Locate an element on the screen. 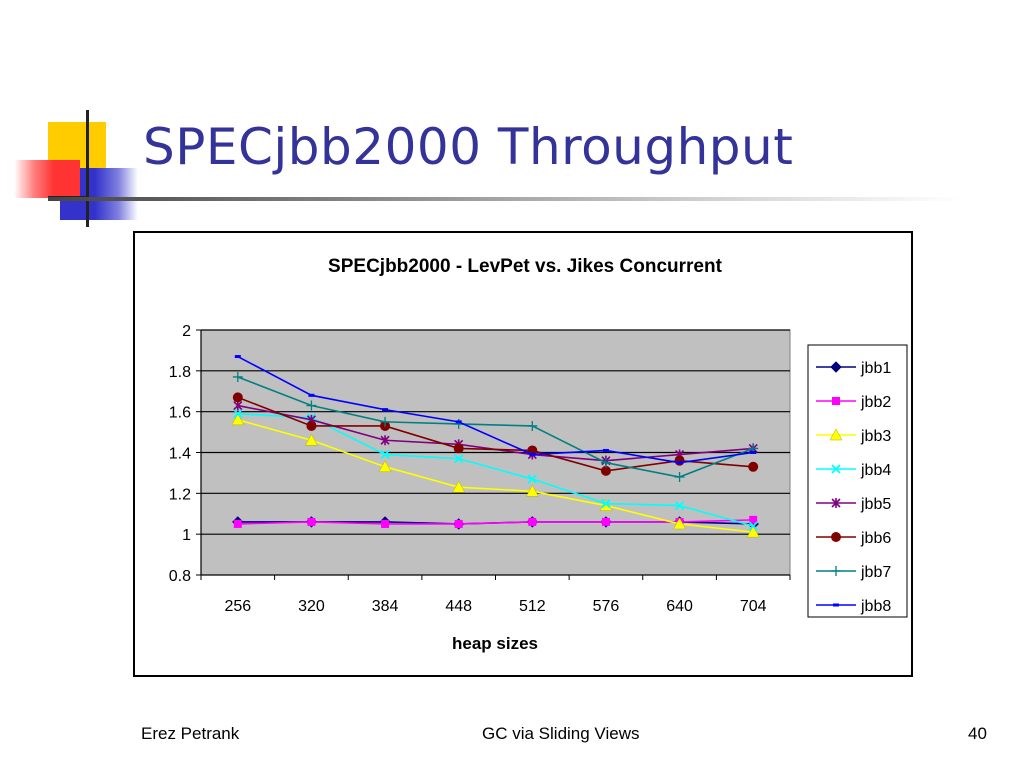  series-jbb3 is located at coordinates (495, 475).